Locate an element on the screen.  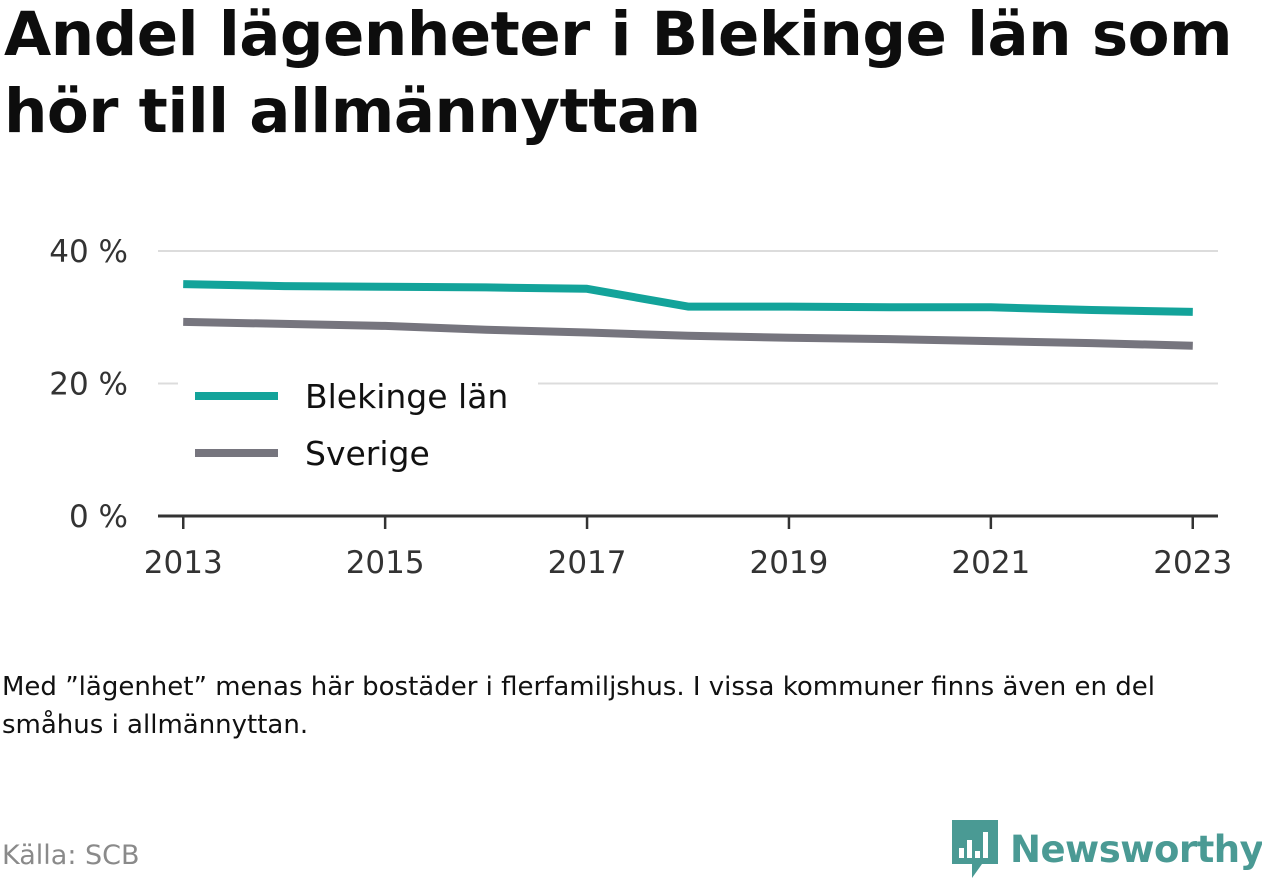
x-tick-label: 2017 is located at coordinates (587, 563).